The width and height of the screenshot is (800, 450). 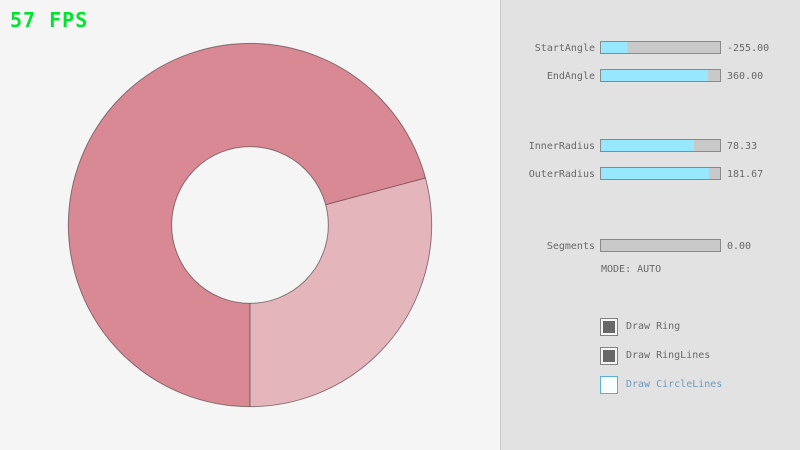 What do you see at coordinates (745, 174) in the screenshot?
I see `slider-outerradius-value: 181.67` at bounding box center [745, 174].